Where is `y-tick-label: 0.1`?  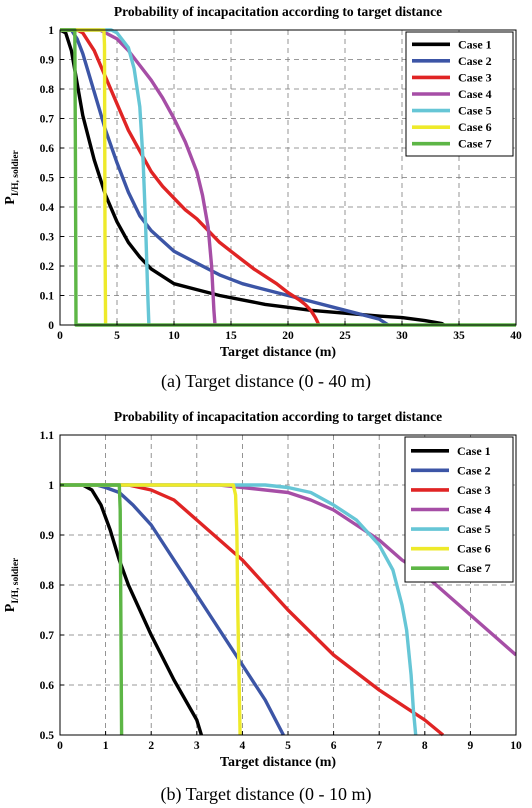 y-tick-label: 0.1 is located at coordinates (47, 297).